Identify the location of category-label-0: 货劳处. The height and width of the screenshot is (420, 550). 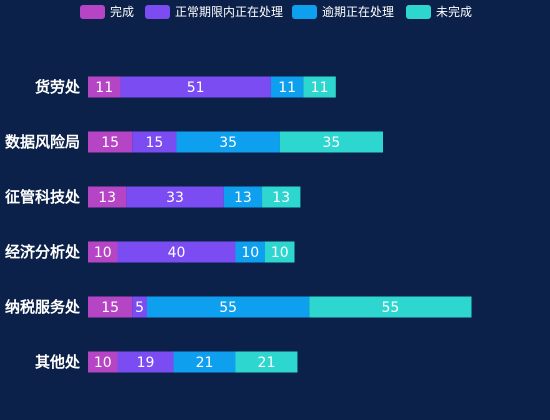
(58, 87).